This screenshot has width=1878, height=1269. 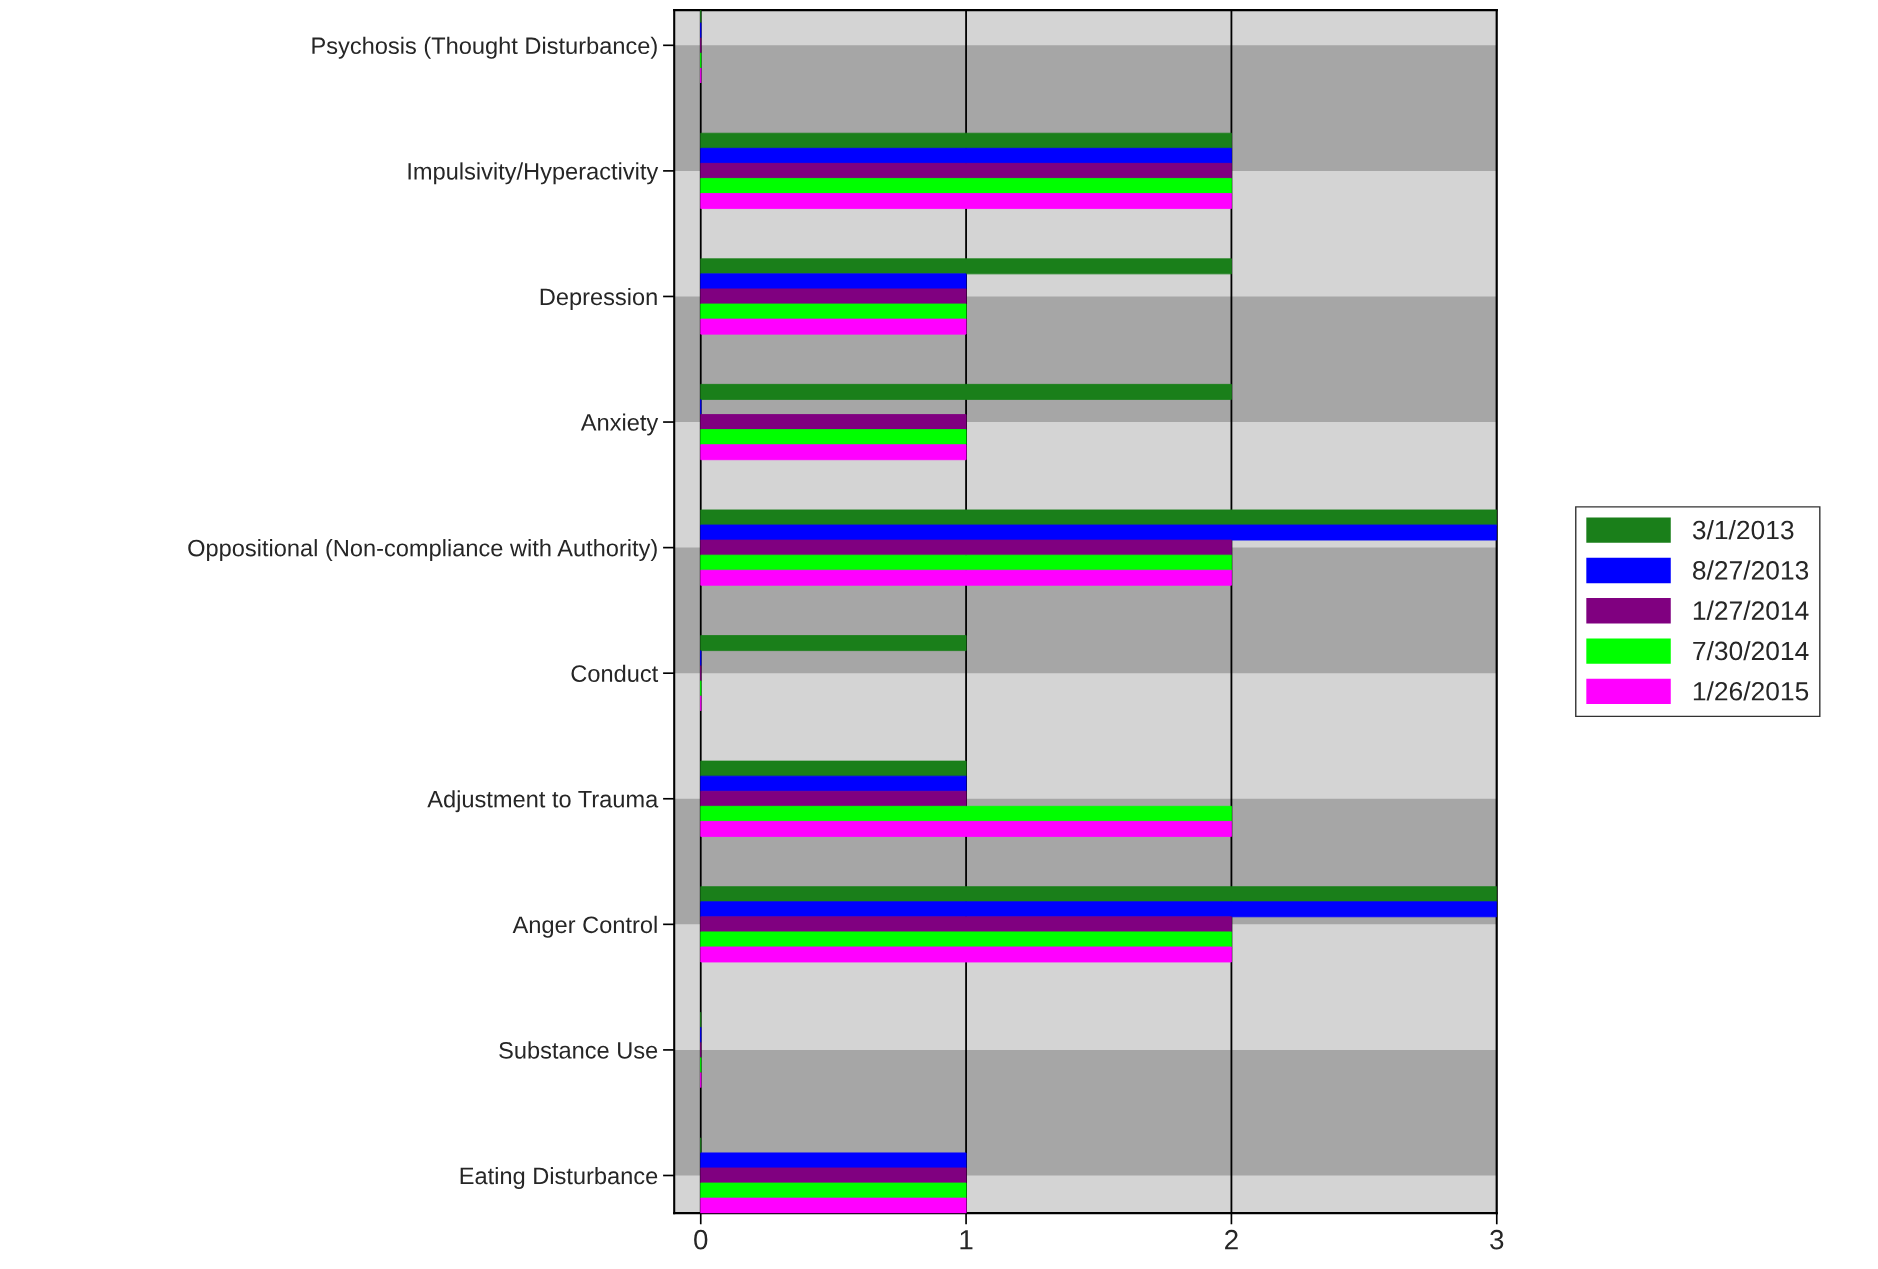 What do you see at coordinates (422, 550) in the screenshot?
I see `y-tick-label: Oppositional (Non-compliance with Authority)` at bounding box center [422, 550].